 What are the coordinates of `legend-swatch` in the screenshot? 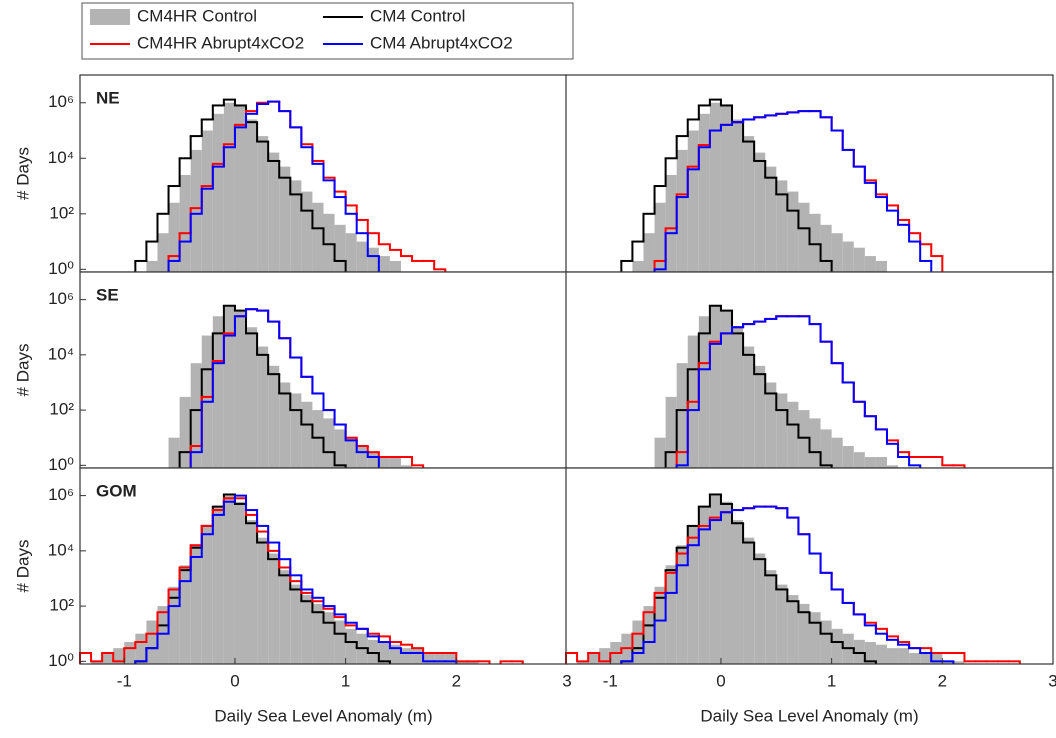 It's located at (110, 17).